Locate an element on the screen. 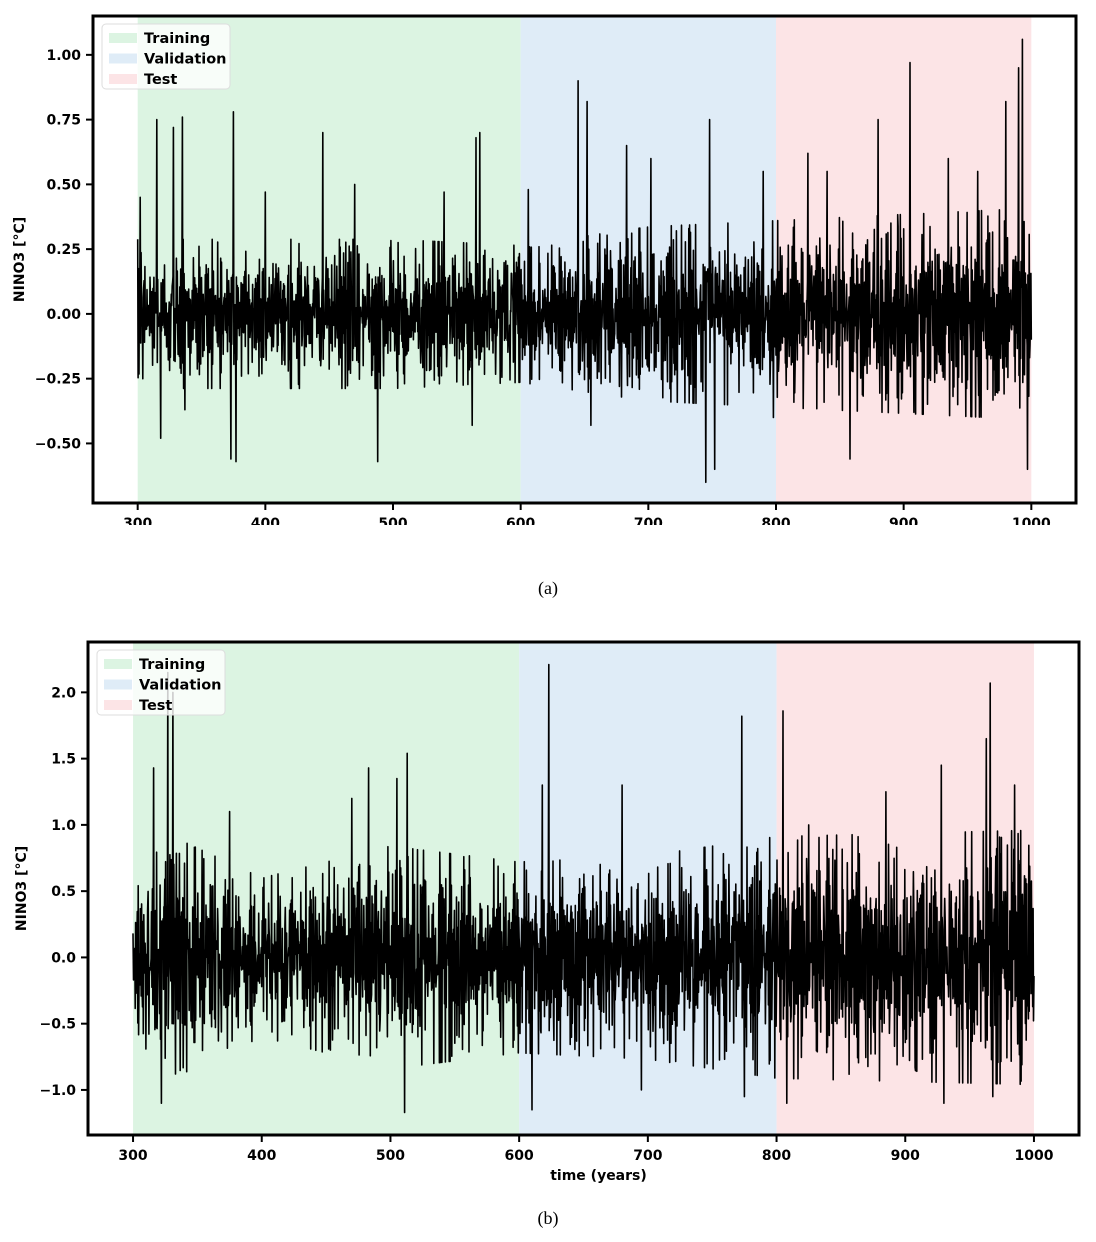 This screenshot has height=1242, width=1096. y-tick-label: 0.5 is located at coordinates (63, 892).